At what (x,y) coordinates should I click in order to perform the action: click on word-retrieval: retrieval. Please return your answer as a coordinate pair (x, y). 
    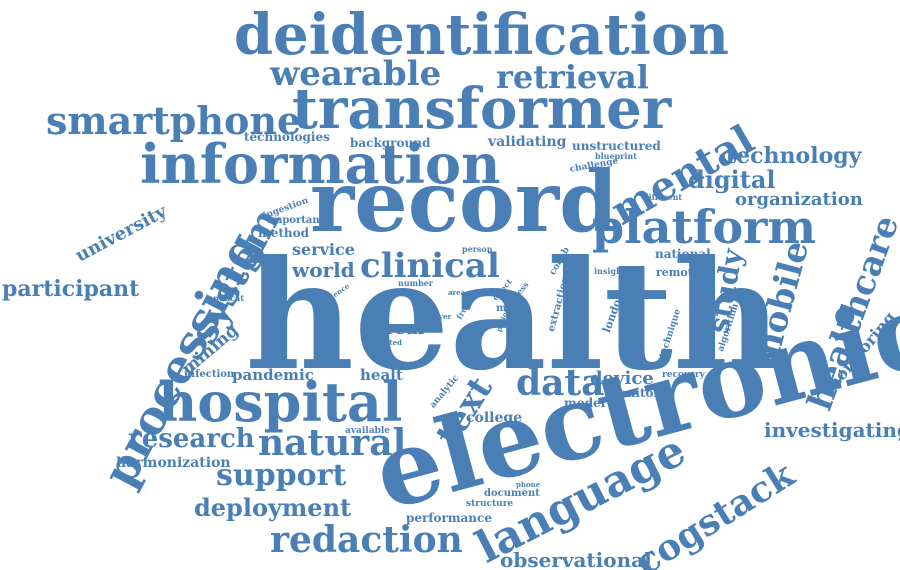
    Looking at the image, I should click on (572, 77).